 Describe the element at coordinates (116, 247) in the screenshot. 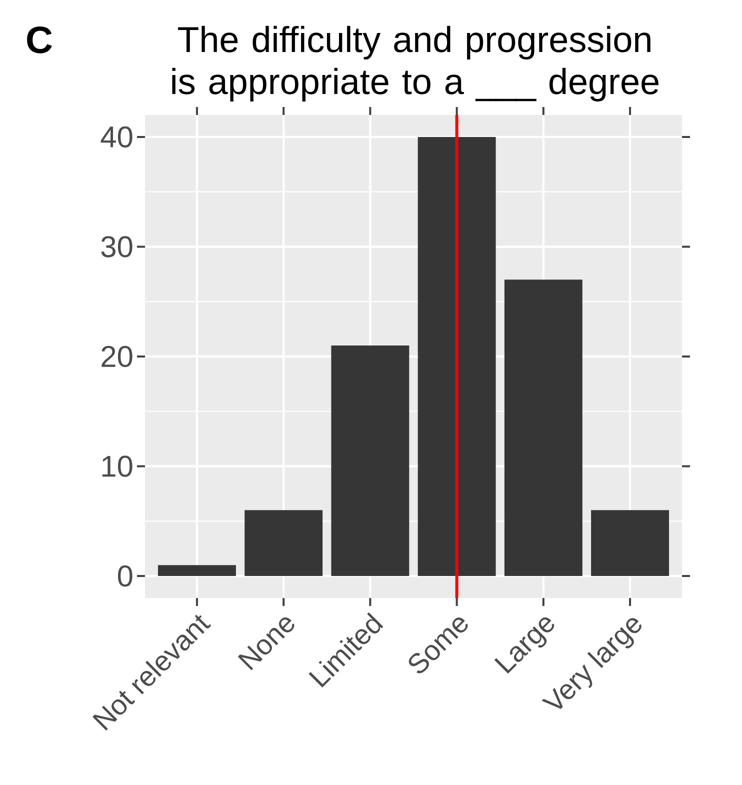

I see `y-tick-label: 30` at that location.